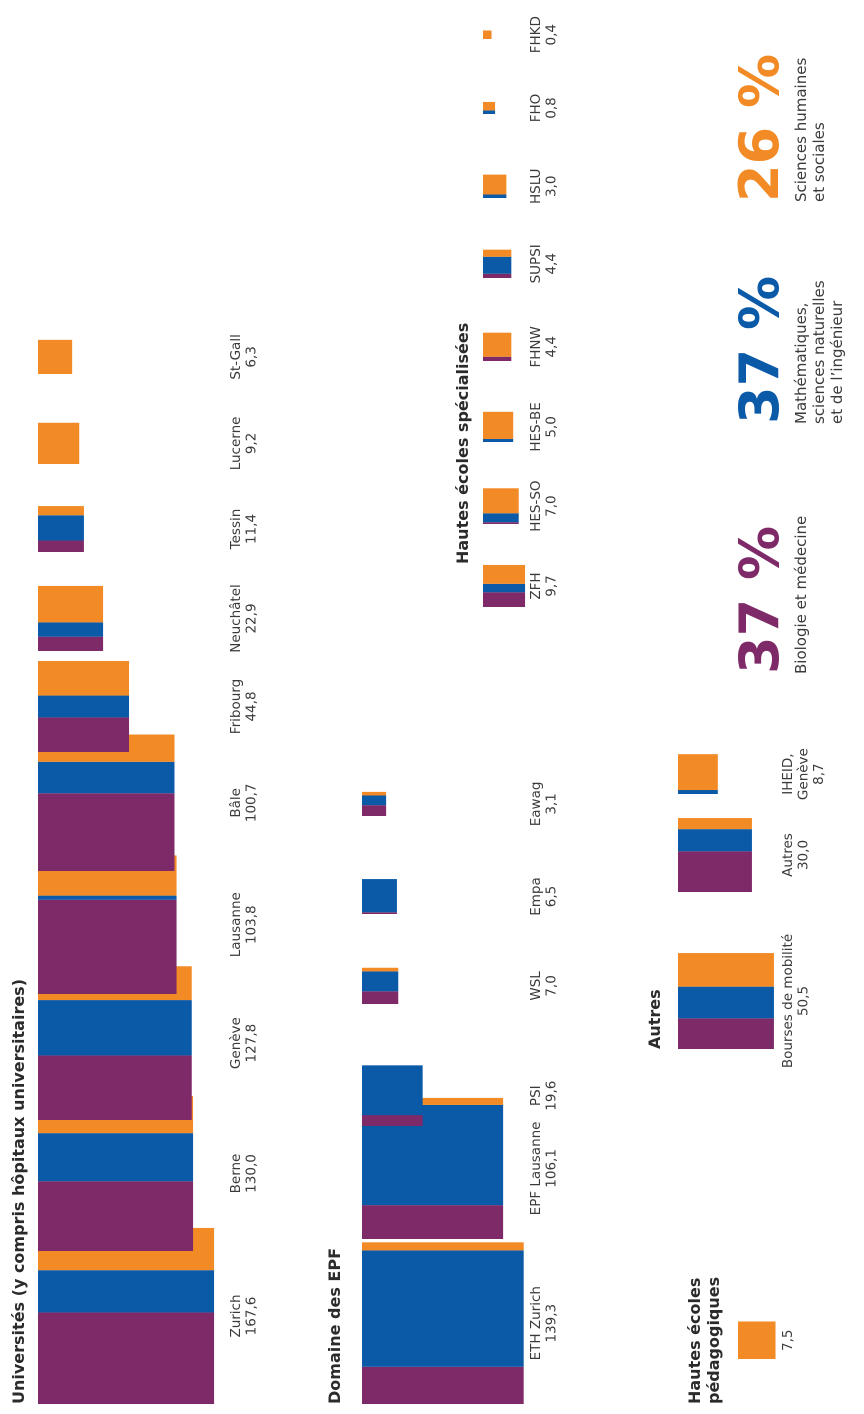 This screenshot has width=864, height=1414. Describe the element at coordinates (803, 774) in the screenshot. I see `bar-label-autres-2: IHEID,Genève8,7` at that location.